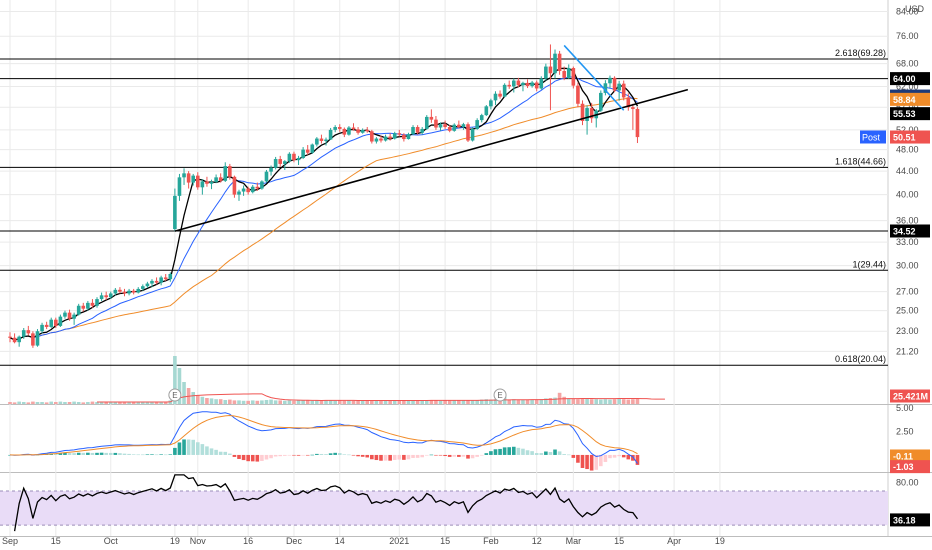 The height and width of the screenshot is (550, 932). What do you see at coordinates (461, 437) in the screenshot?
I see `macd-panel: 5.002.500.00` at bounding box center [461, 437].